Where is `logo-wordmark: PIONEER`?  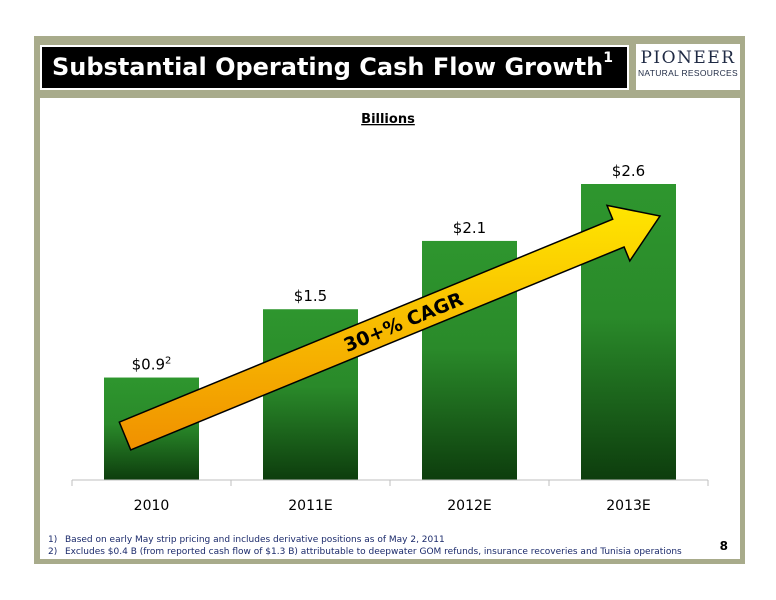 logo-wordmark: PIONEER is located at coordinates (688, 58).